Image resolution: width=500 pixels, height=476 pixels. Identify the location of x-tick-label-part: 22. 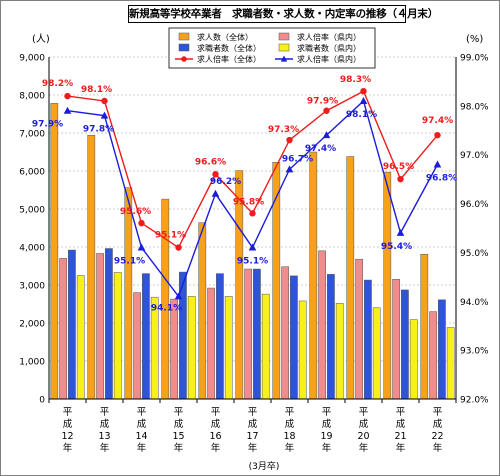
(437, 436).